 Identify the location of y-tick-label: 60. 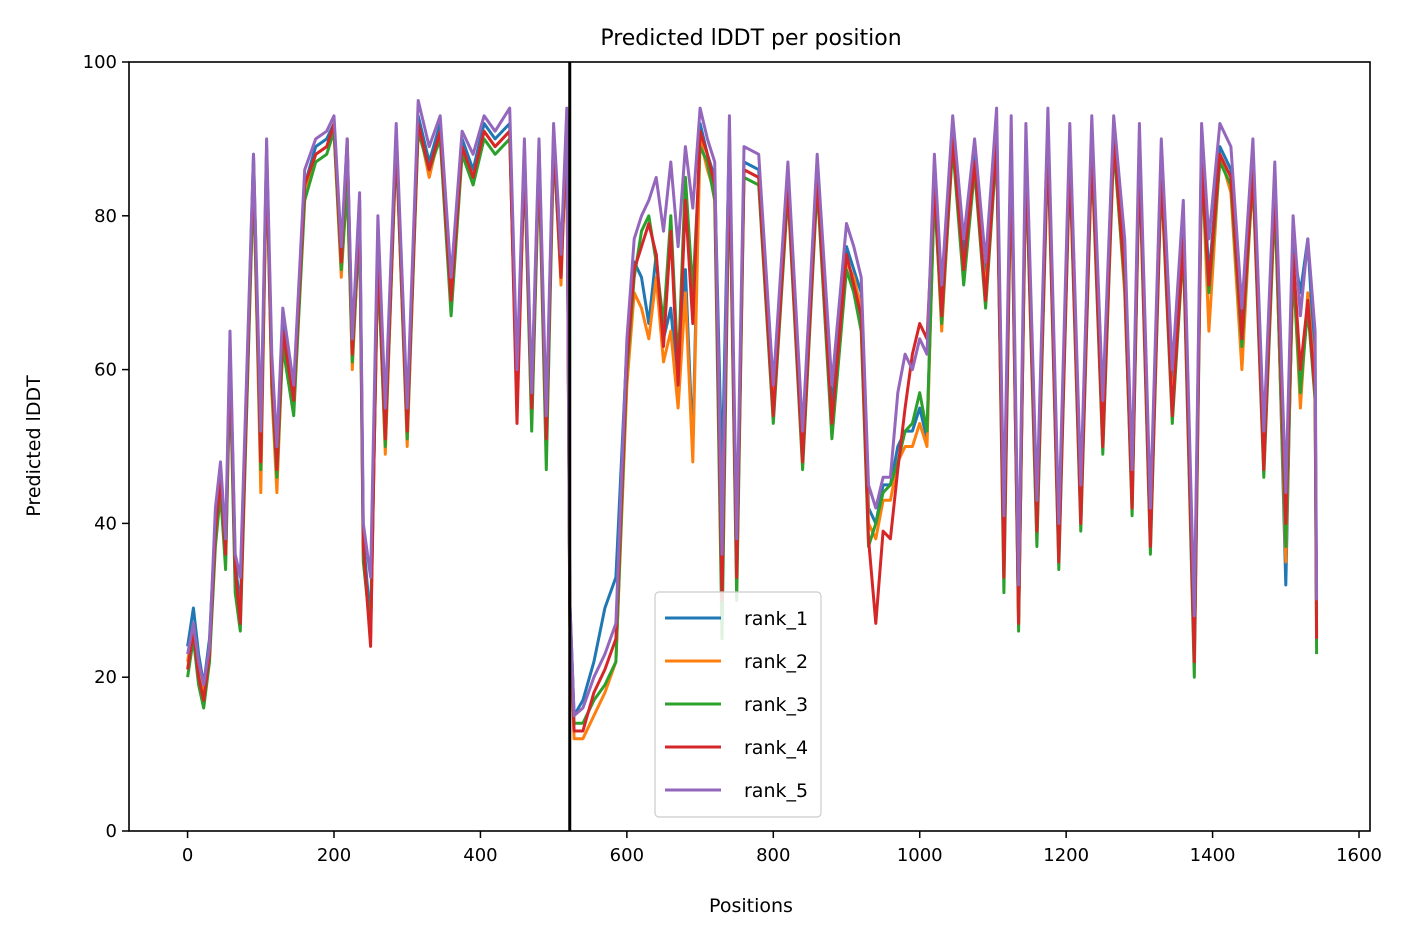
(105, 370).